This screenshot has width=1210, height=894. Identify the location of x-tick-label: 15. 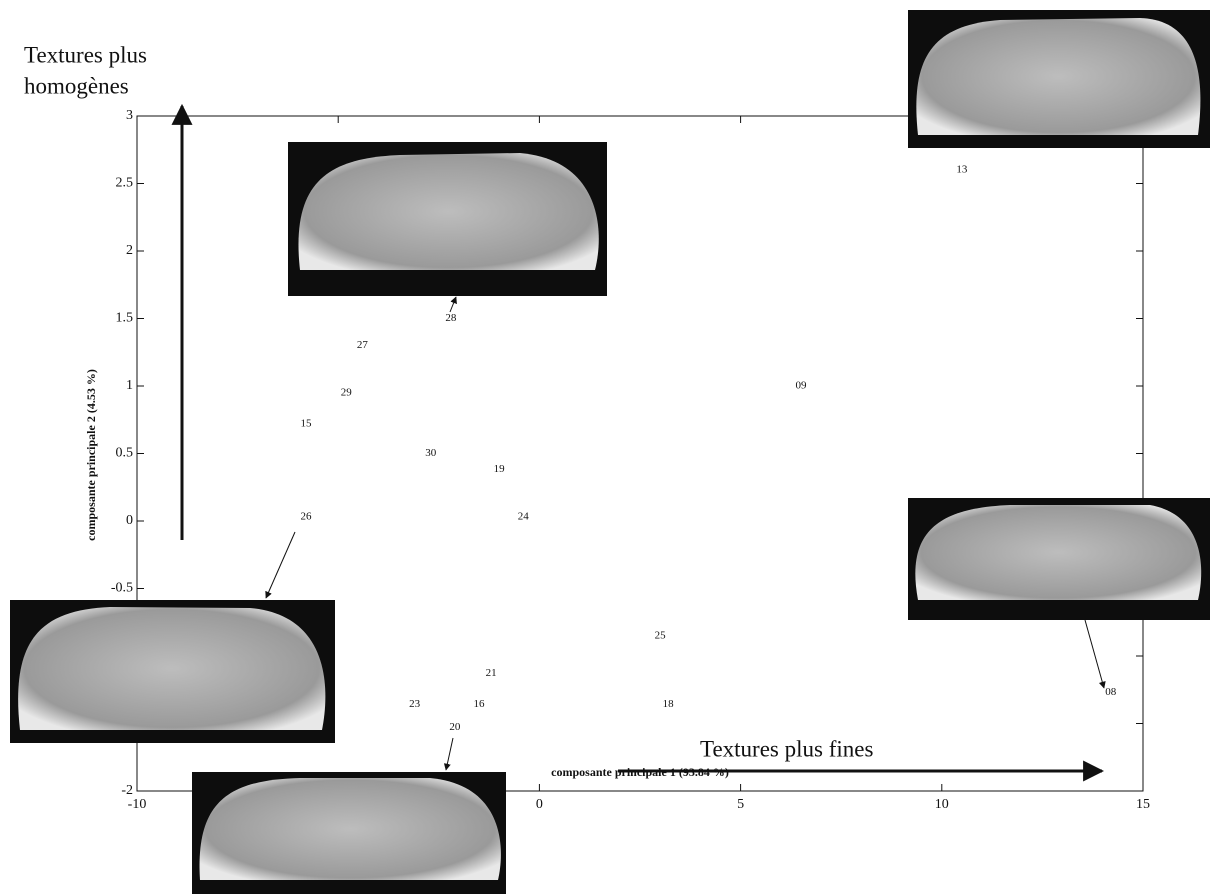
(1143, 804).